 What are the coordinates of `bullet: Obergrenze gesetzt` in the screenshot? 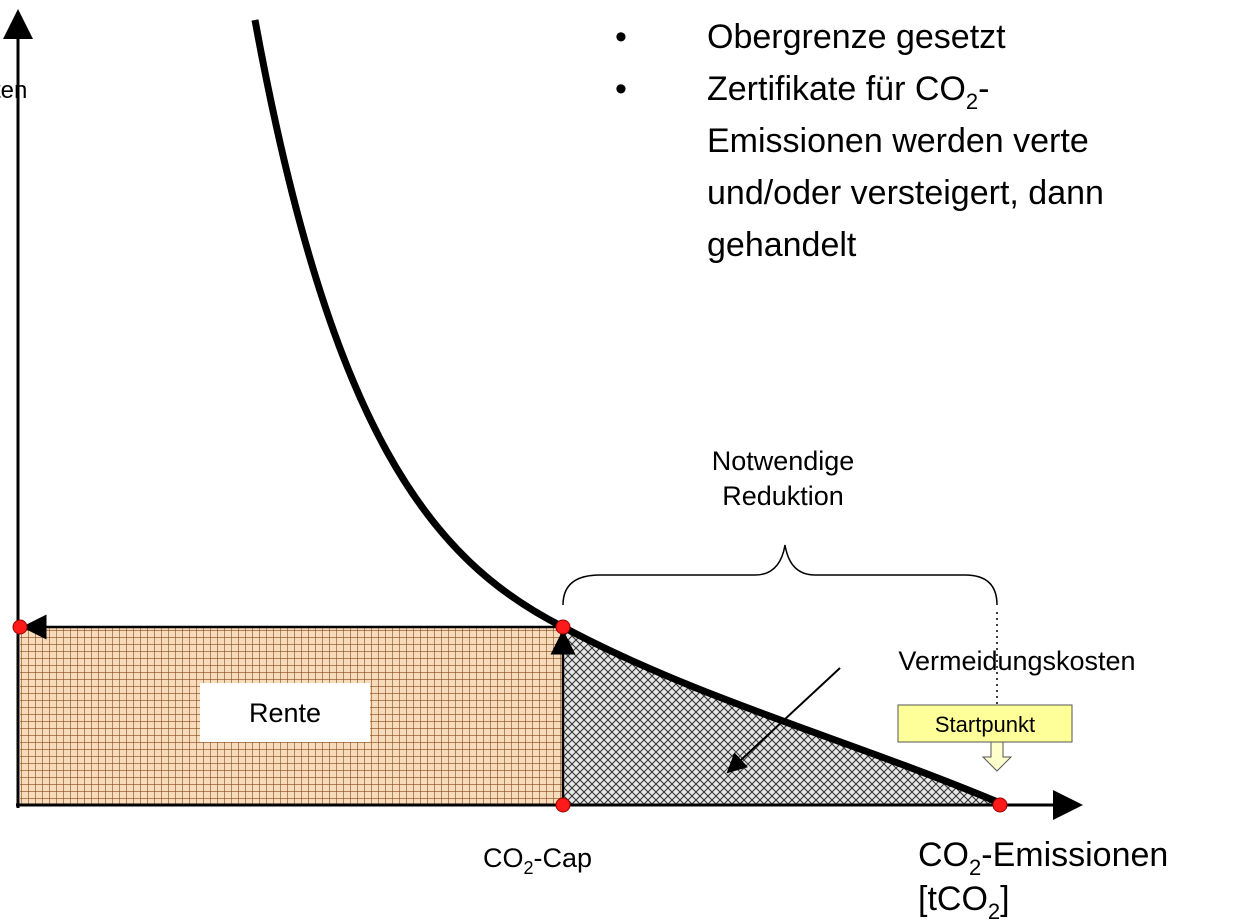 It's located at (856, 37).